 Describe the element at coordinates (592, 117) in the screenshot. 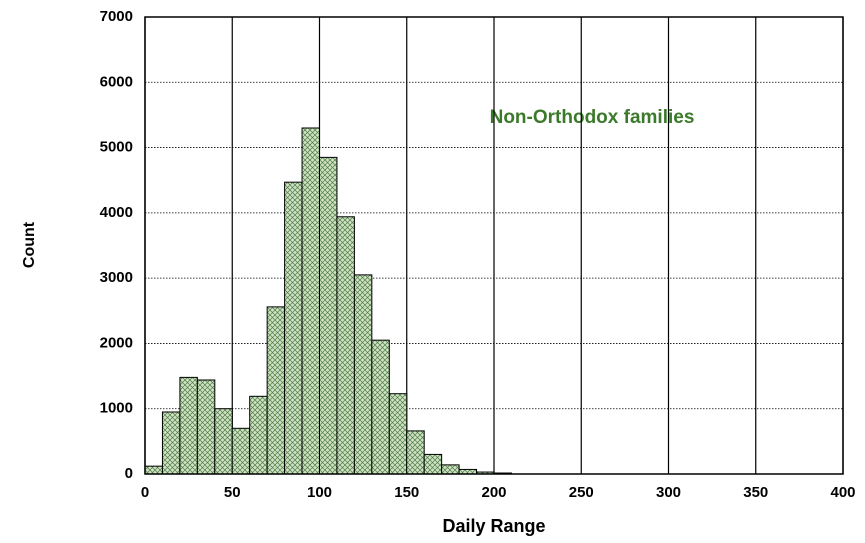

I see `annotation: Non-Orthodox families` at that location.